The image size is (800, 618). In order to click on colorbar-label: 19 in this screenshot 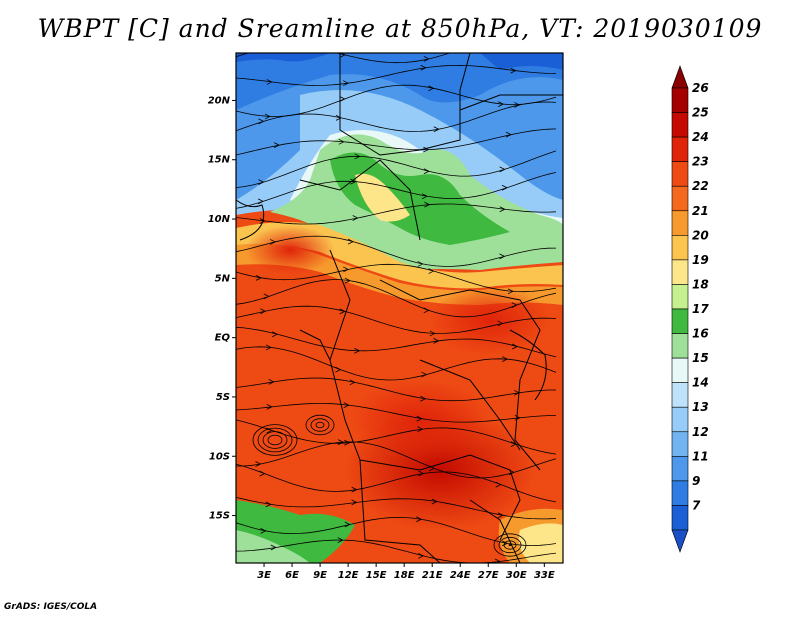, I will do `click(700, 260)`.